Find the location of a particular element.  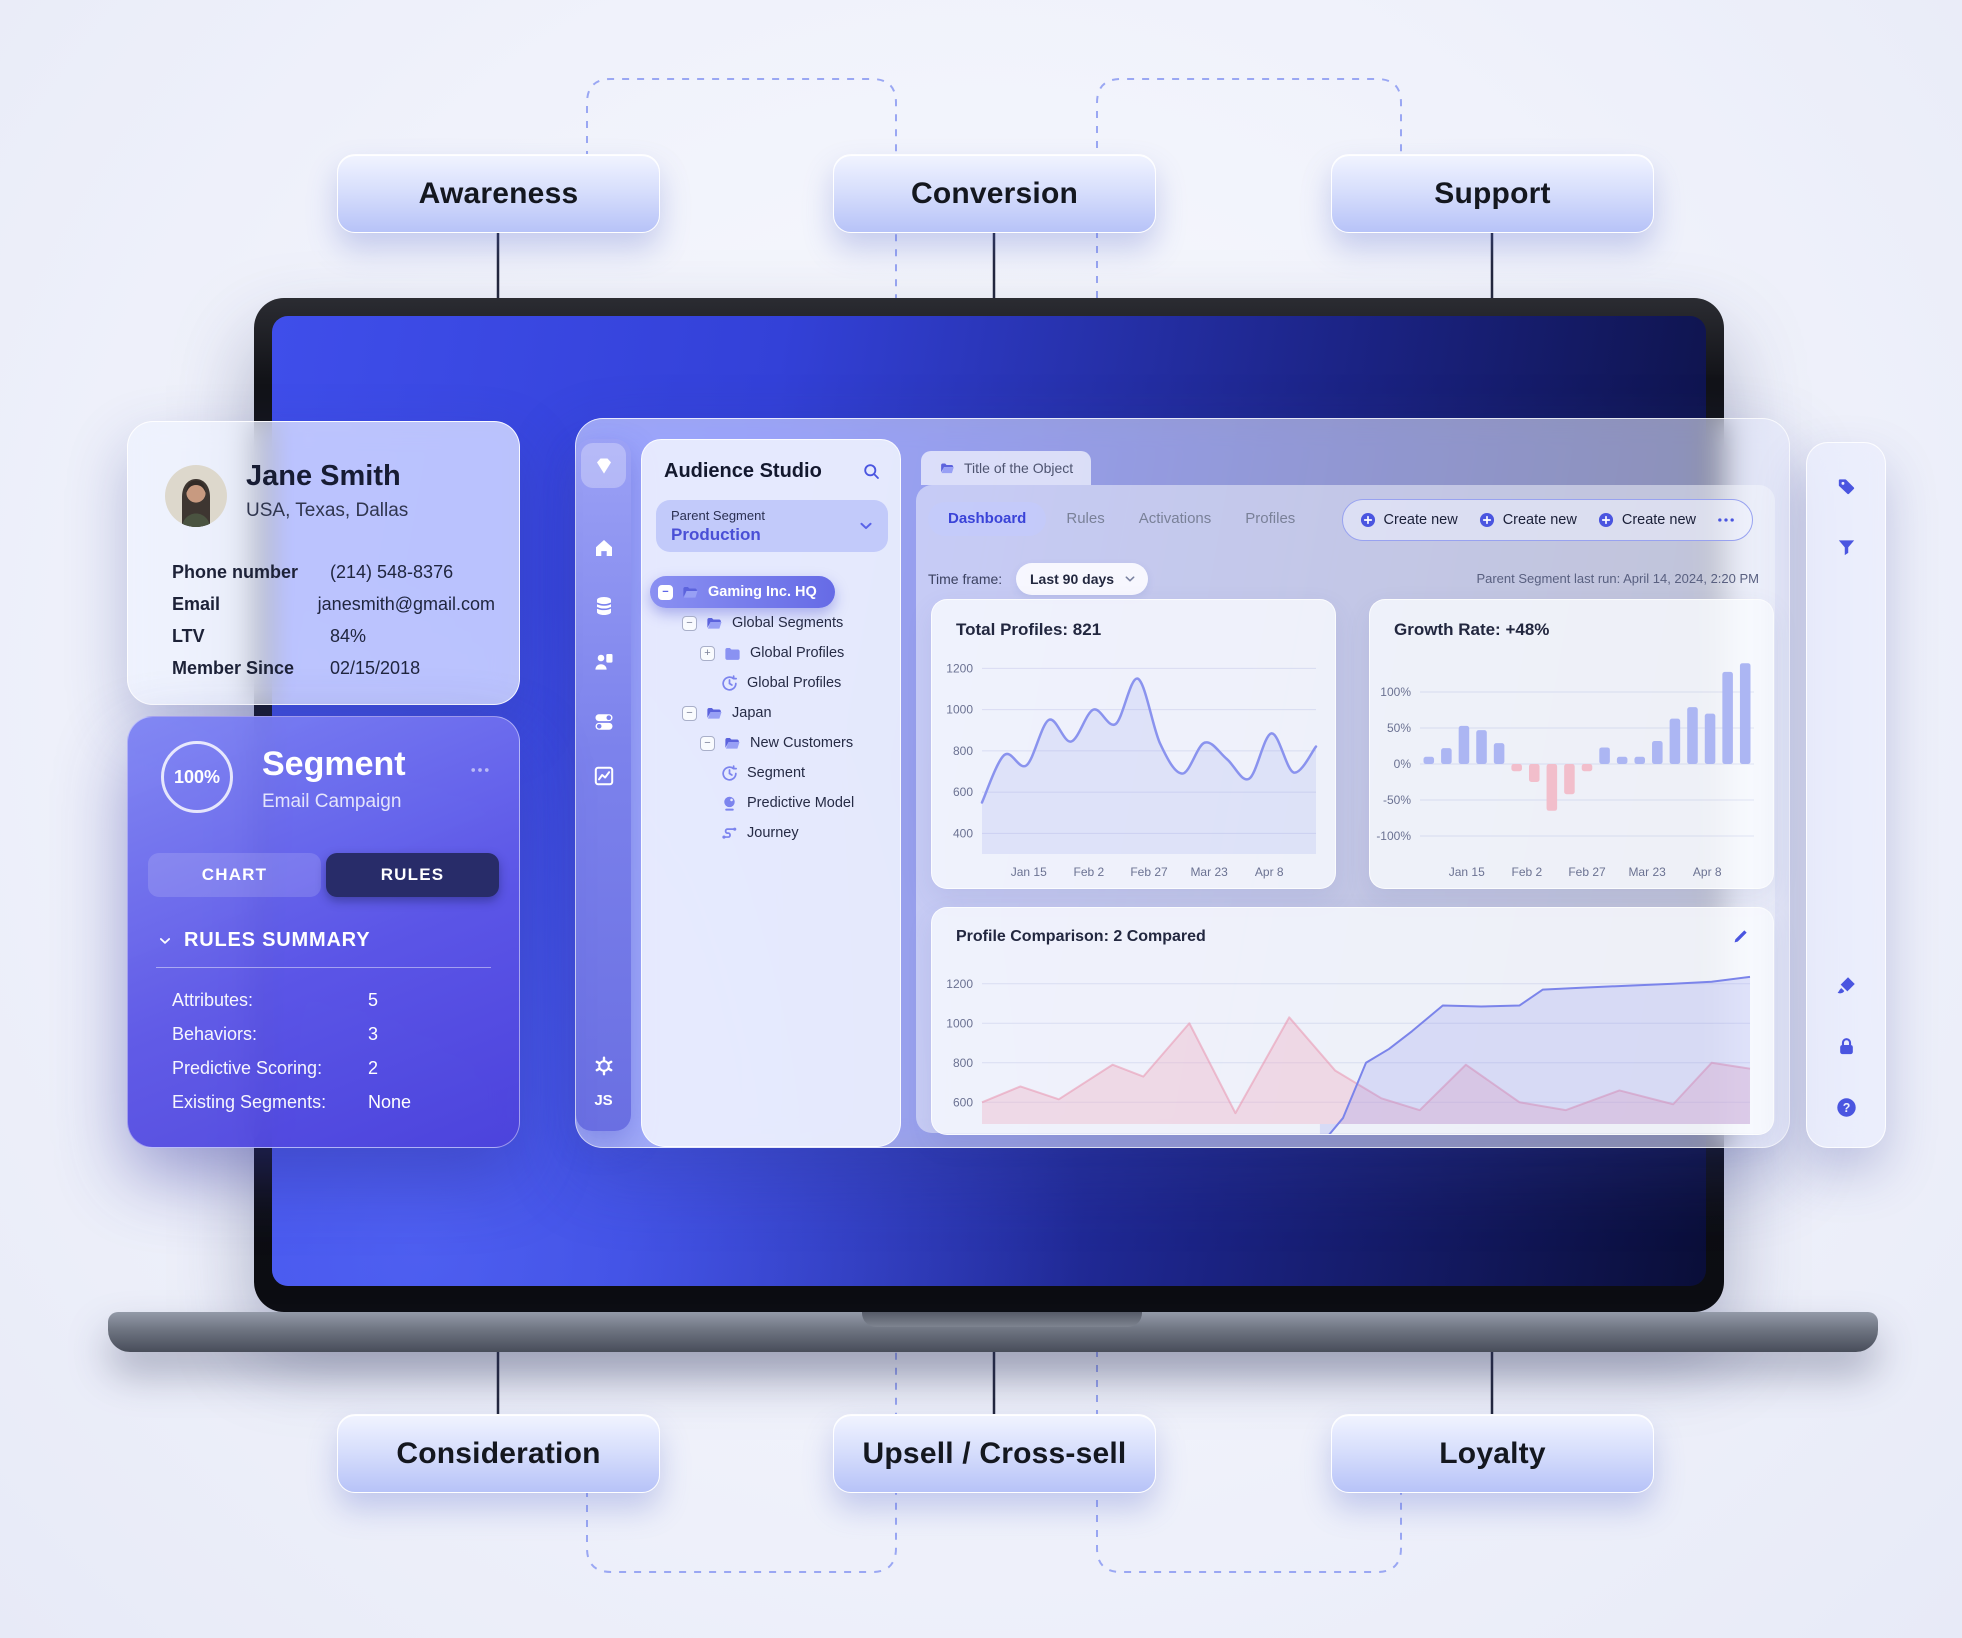

js-badge: JS is located at coordinates (603, 1100).